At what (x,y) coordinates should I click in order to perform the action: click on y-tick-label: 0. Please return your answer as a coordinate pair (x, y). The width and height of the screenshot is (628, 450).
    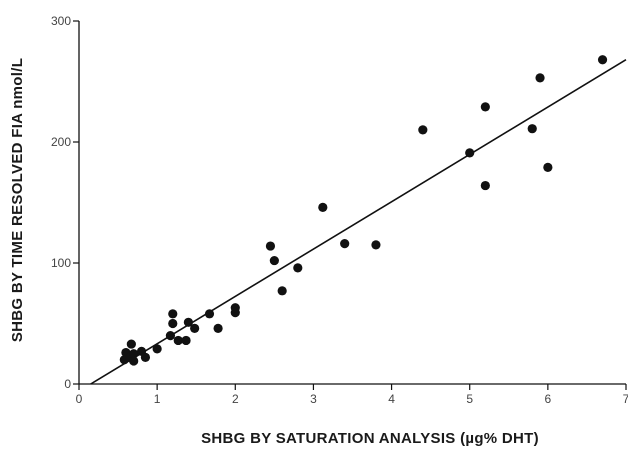
    Looking at the image, I should click on (67, 384).